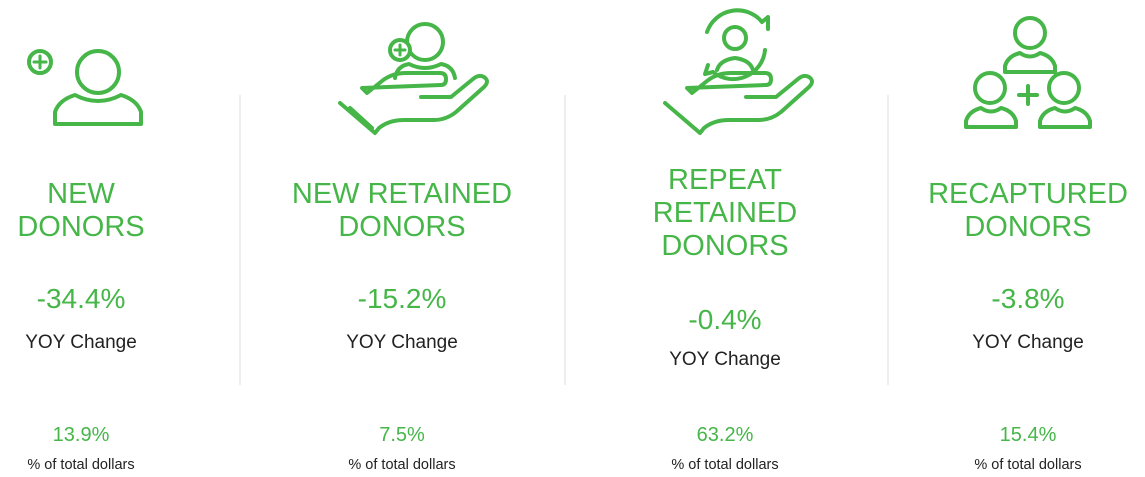  I want to click on recaptured-icon, so click(1028, 72).